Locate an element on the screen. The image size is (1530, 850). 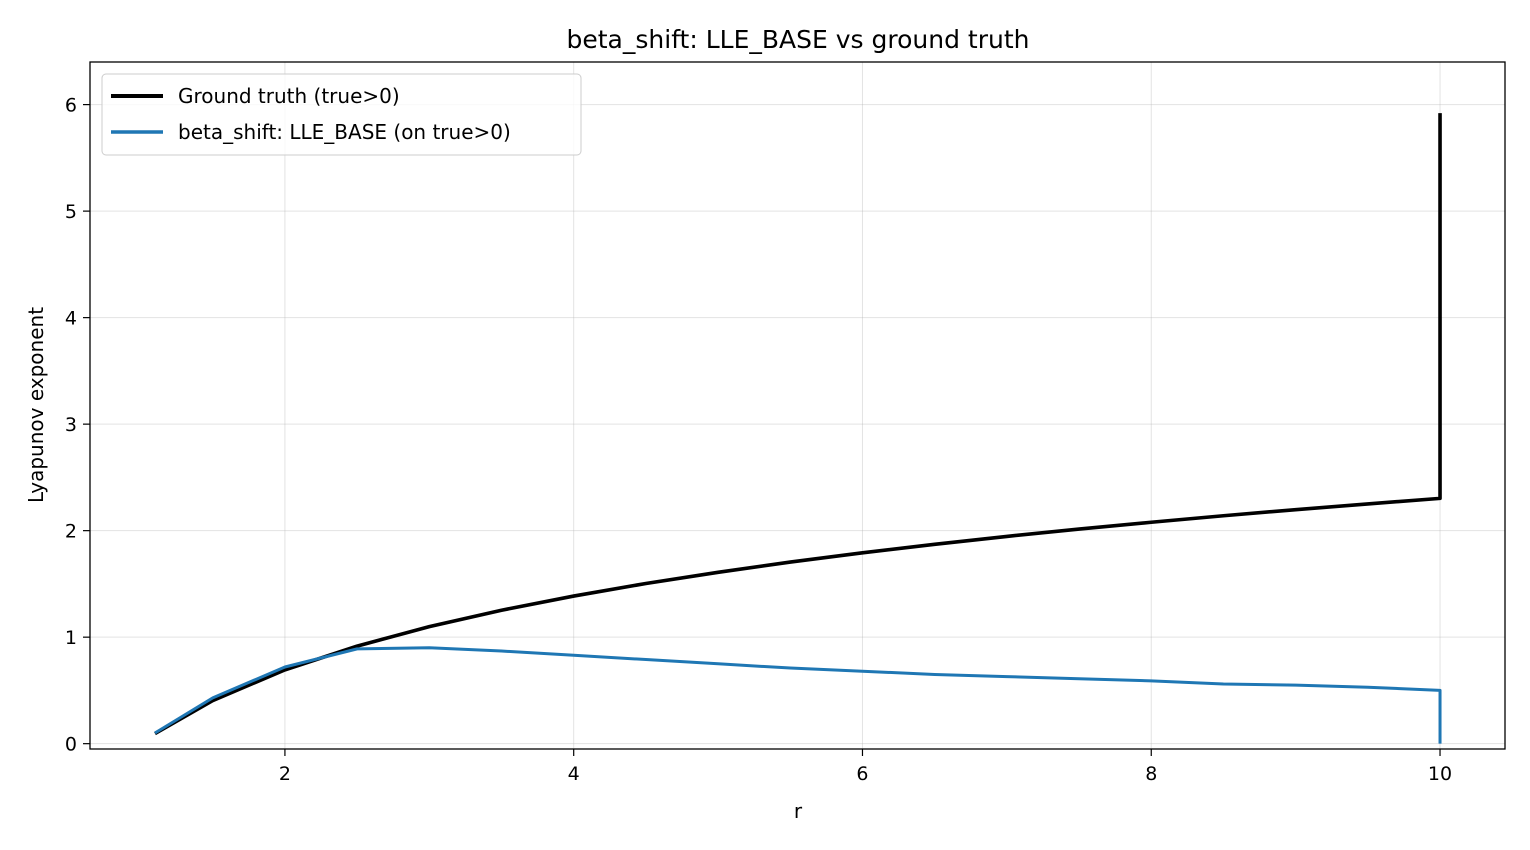
chart-title: beta_shift: LLE_BASE vs ground truth is located at coordinates (798, 39).